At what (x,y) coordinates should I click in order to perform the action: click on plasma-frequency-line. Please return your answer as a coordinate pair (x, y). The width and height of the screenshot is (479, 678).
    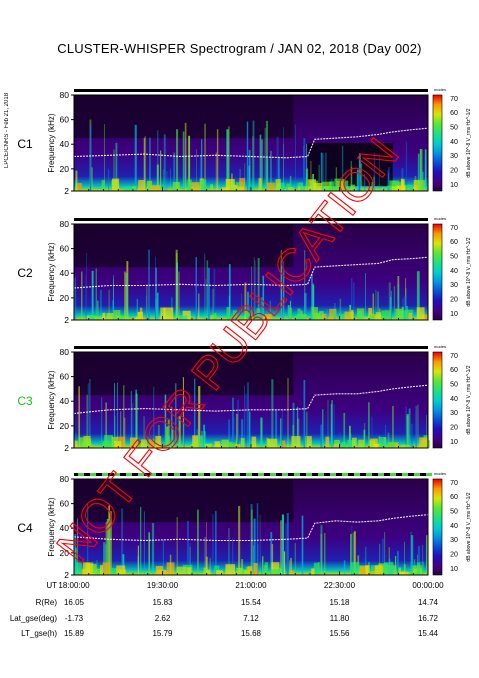
    Looking at the image, I should click on (251, 143).